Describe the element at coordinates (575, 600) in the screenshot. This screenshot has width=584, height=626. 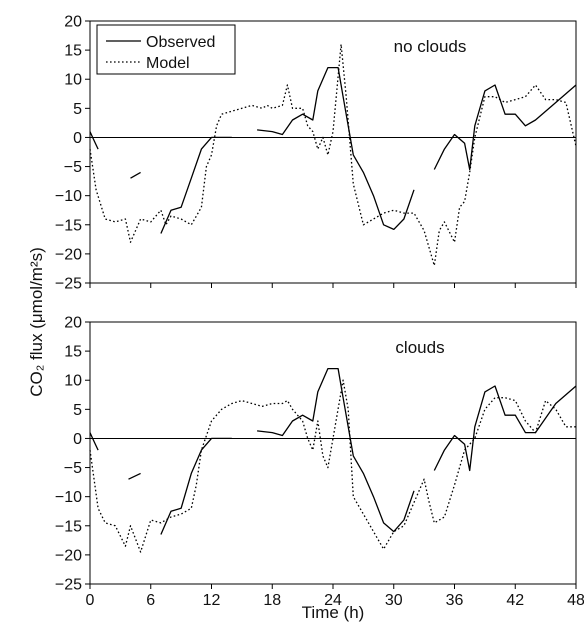
I see `x-tick-label: 48` at that location.